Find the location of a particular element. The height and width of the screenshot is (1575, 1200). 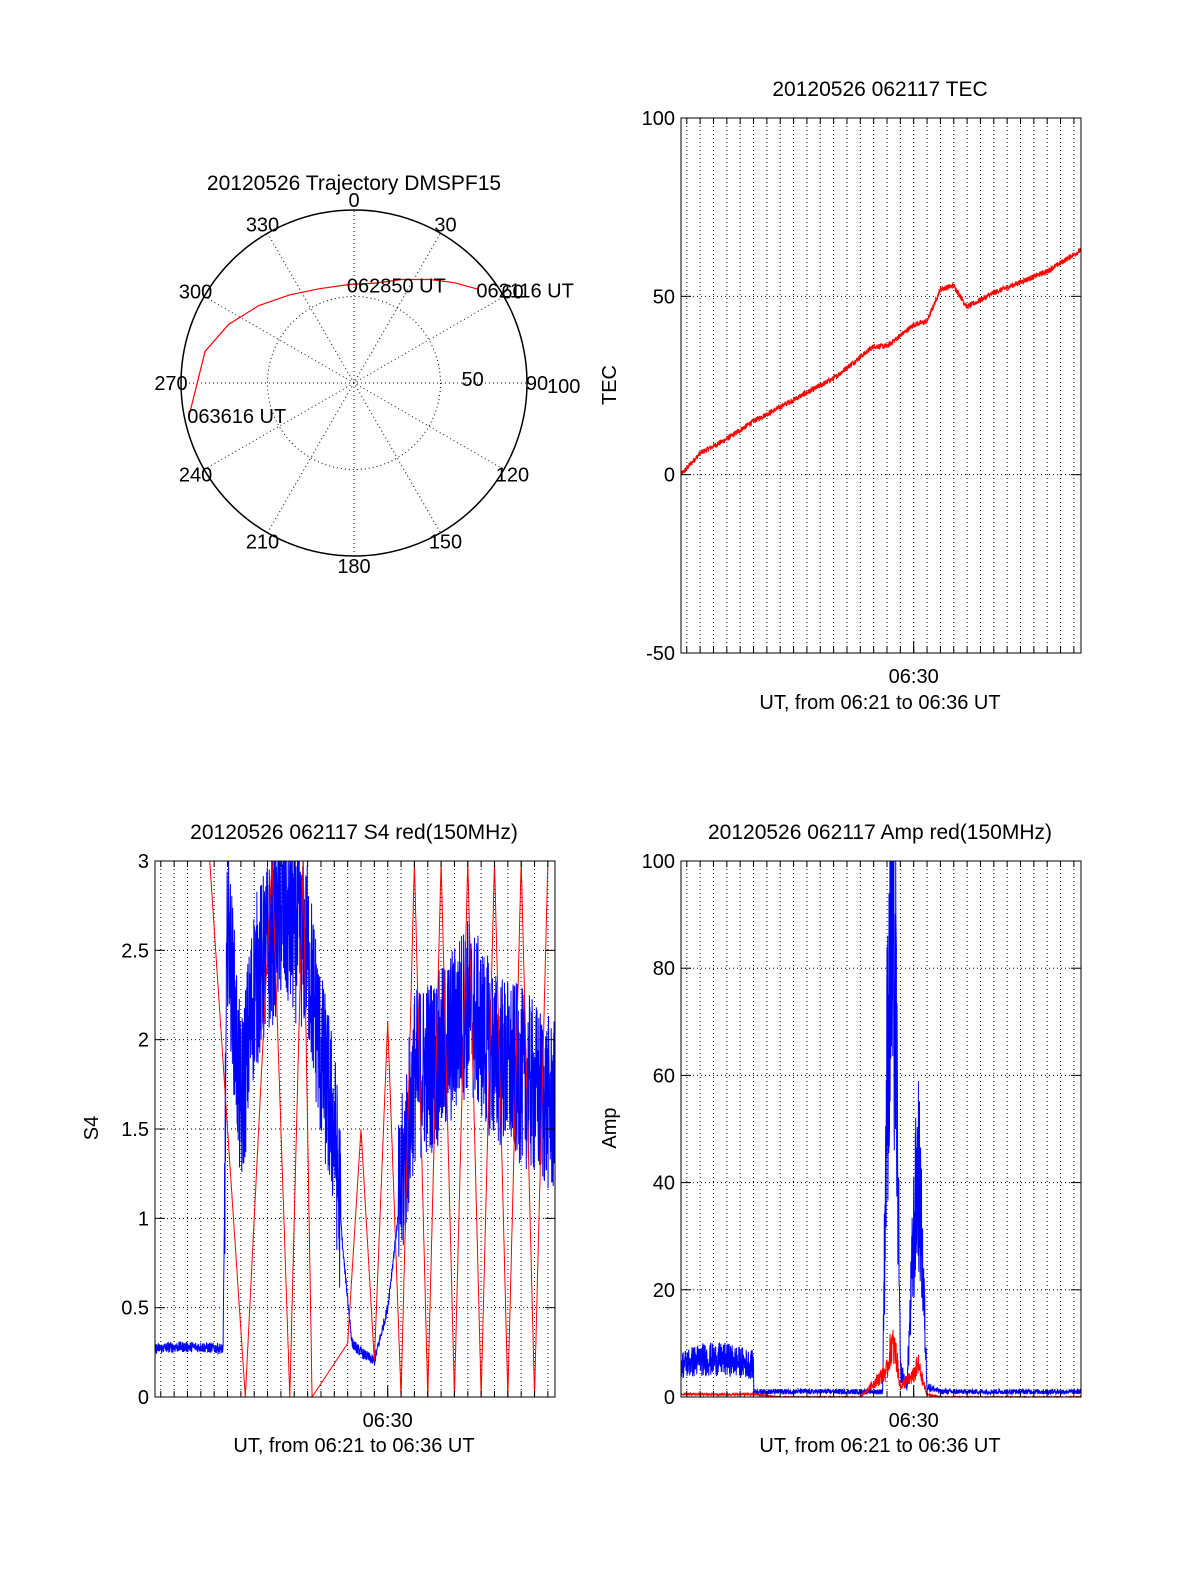

polar-title: 20120526 Trajectory DMSPF15 is located at coordinates (354, 183).